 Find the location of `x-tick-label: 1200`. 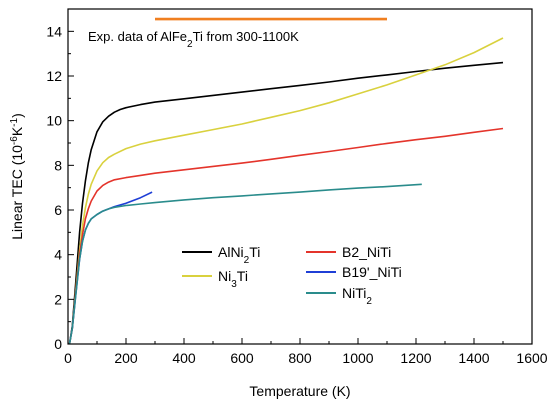

x-tick-label: 1200 is located at coordinates (415, 358).